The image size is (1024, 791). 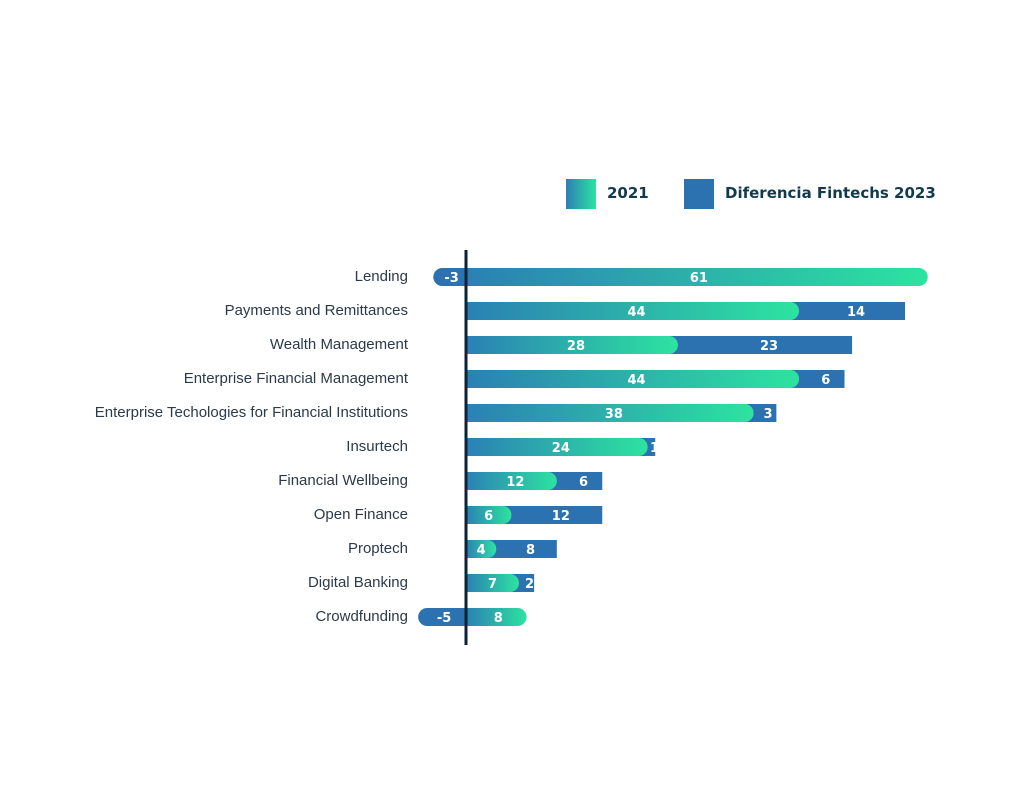 What do you see at coordinates (515, 482) in the screenshot?
I see `value-label-2021-financial-wellbeing: 12` at bounding box center [515, 482].